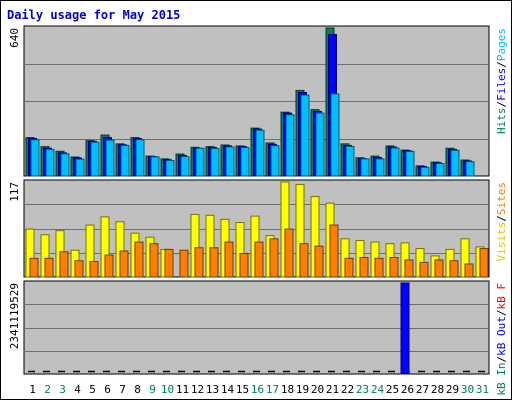 This screenshot has width=512, height=400. What do you see at coordinates (14, 38) in the screenshot?
I see `scale-label-pages-files-hits: 640` at bounding box center [14, 38].